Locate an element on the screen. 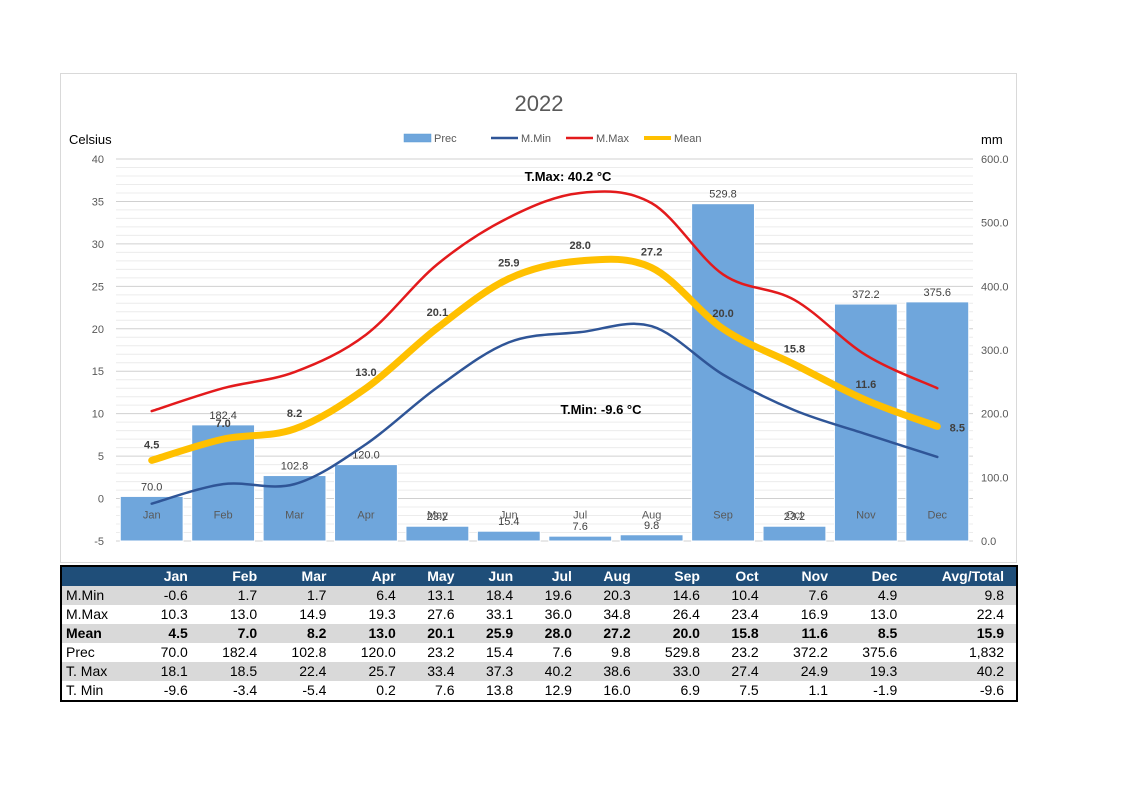 This screenshot has height=800, width=1131. y-left-tick-label: 5 is located at coordinates (101, 457).